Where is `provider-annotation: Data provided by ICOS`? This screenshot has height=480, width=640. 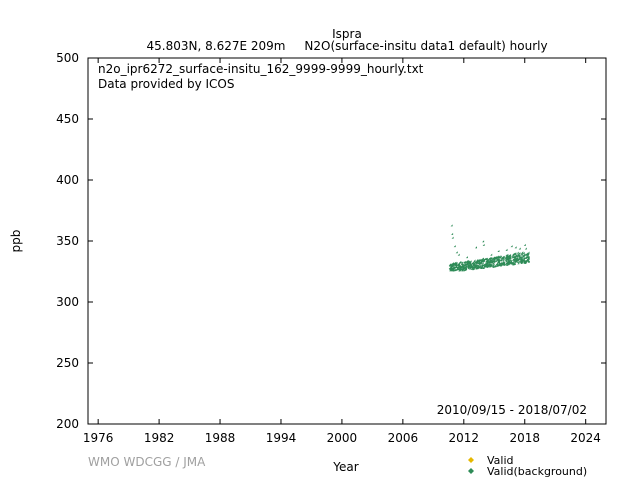
provider-annotation: Data provided by ICOS is located at coordinates (166, 84).